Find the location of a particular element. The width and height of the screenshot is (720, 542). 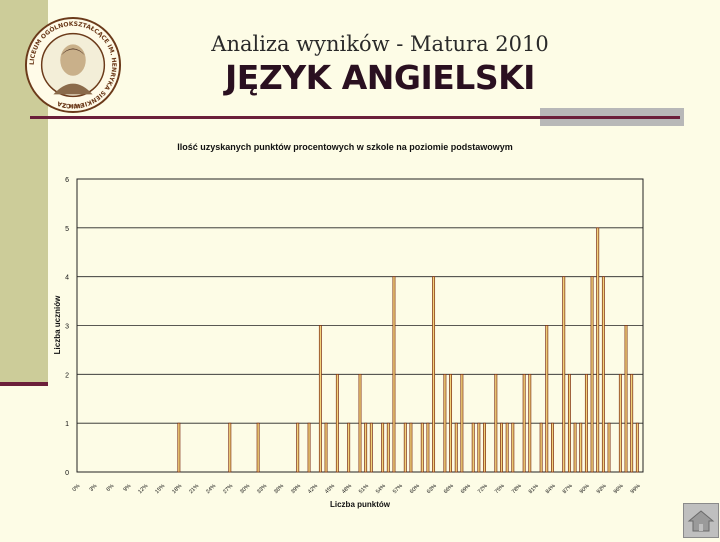

x-tick-label: 12% is located at coordinates (143, 489).